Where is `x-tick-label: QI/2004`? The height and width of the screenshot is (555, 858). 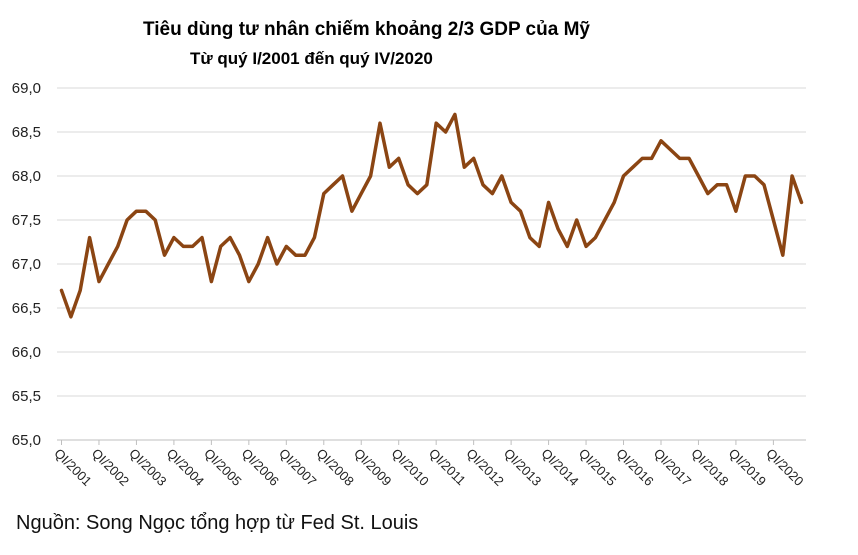
x-tick-label: QI/2004 is located at coordinates (185, 467).